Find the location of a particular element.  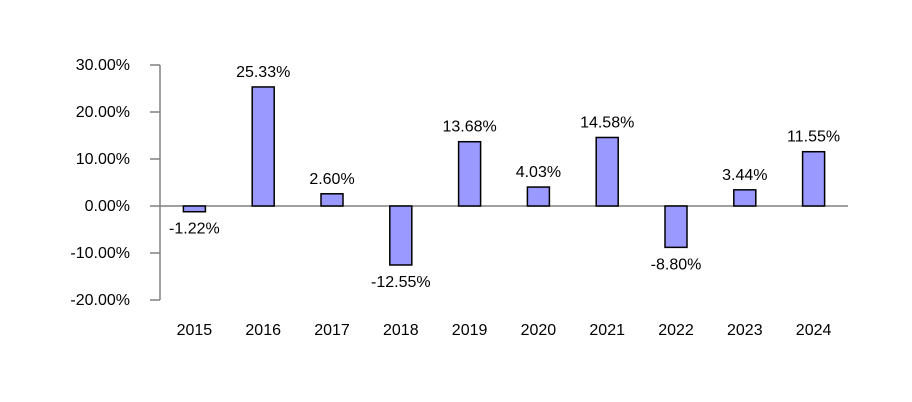

data-label-2015: -1.22% is located at coordinates (194, 229).